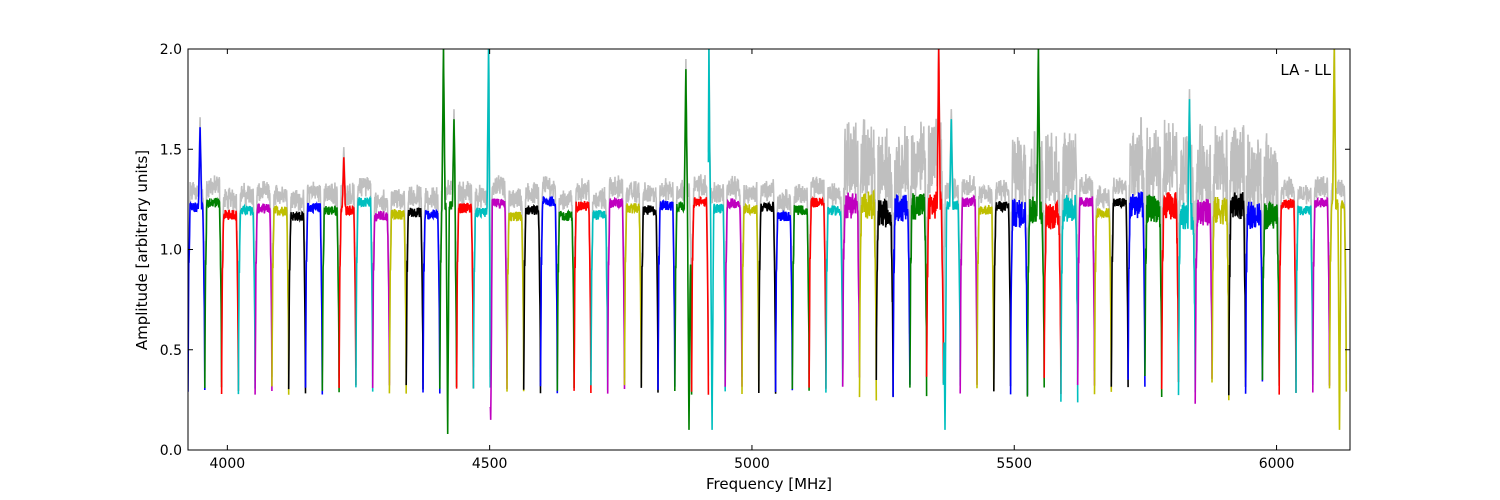  What do you see at coordinates (171, 50) in the screenshot?
I see `y-tick-label: 2.0` at bounding box center [171, 50].